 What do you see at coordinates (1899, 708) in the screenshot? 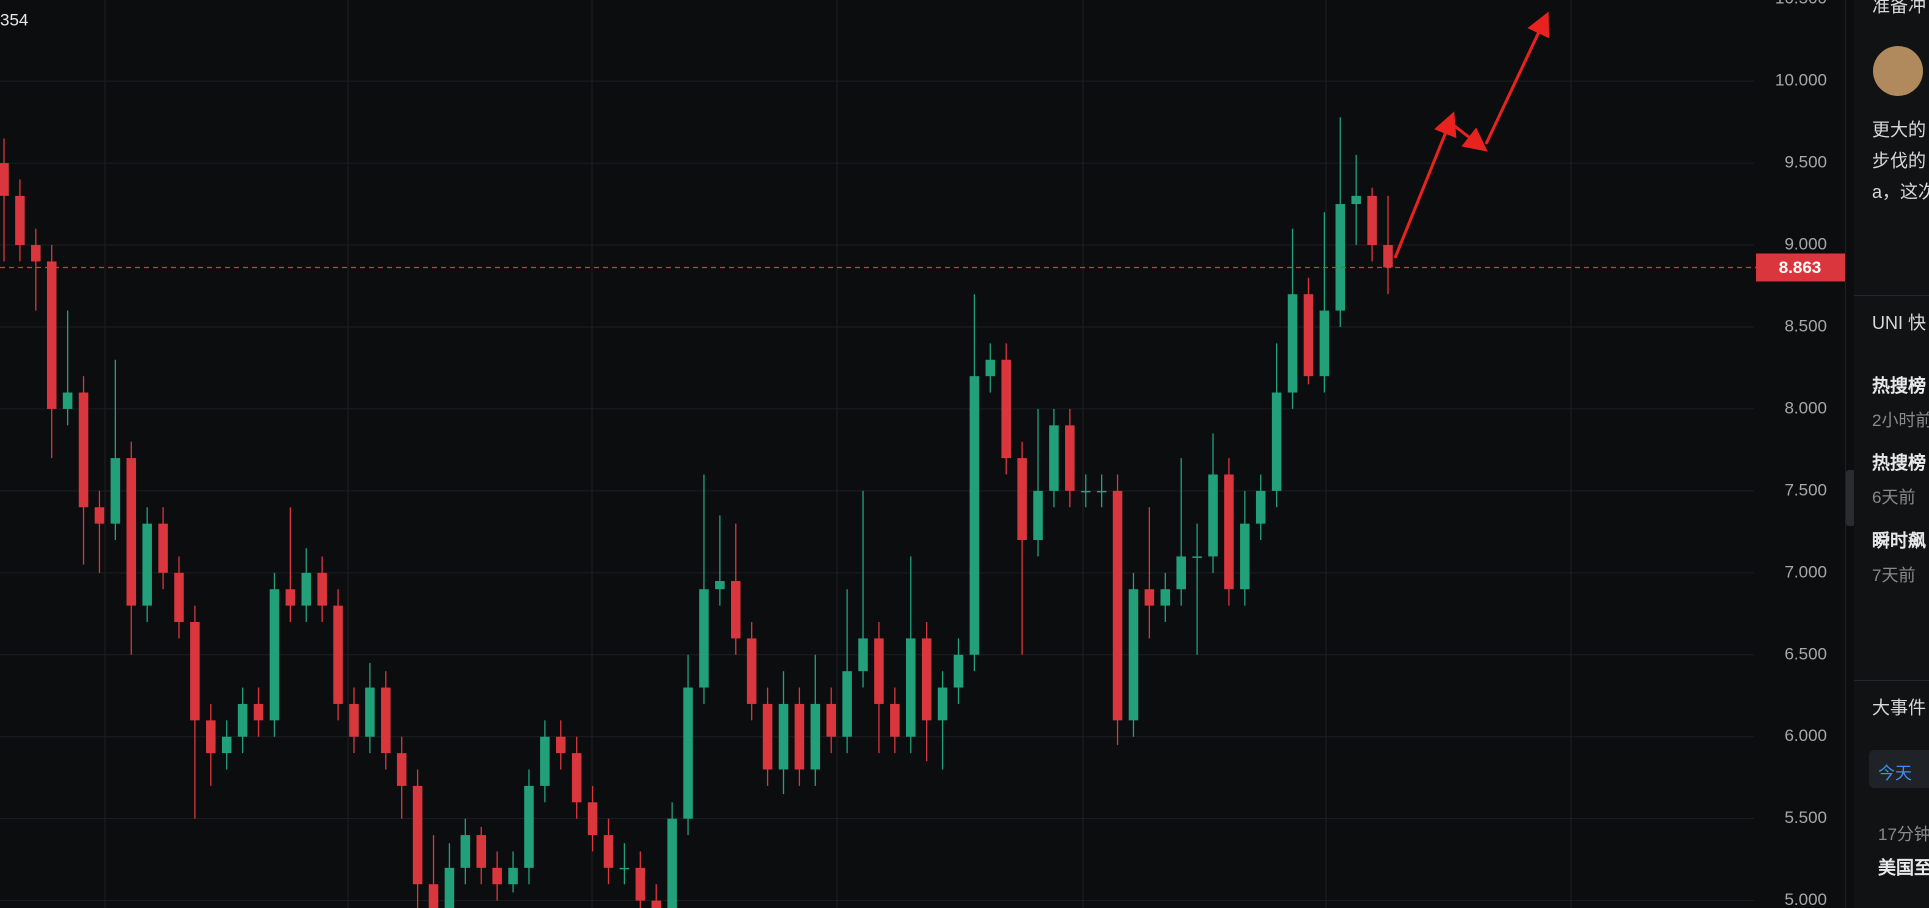
I see `events-title: 大事件` at bounding box center [1899, 708].